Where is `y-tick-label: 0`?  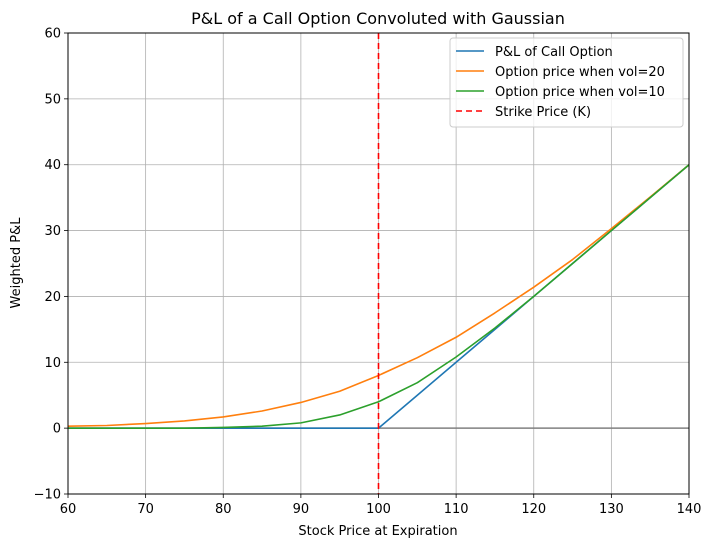
y-tick-label: 0 is located at coordinates (57, 429).